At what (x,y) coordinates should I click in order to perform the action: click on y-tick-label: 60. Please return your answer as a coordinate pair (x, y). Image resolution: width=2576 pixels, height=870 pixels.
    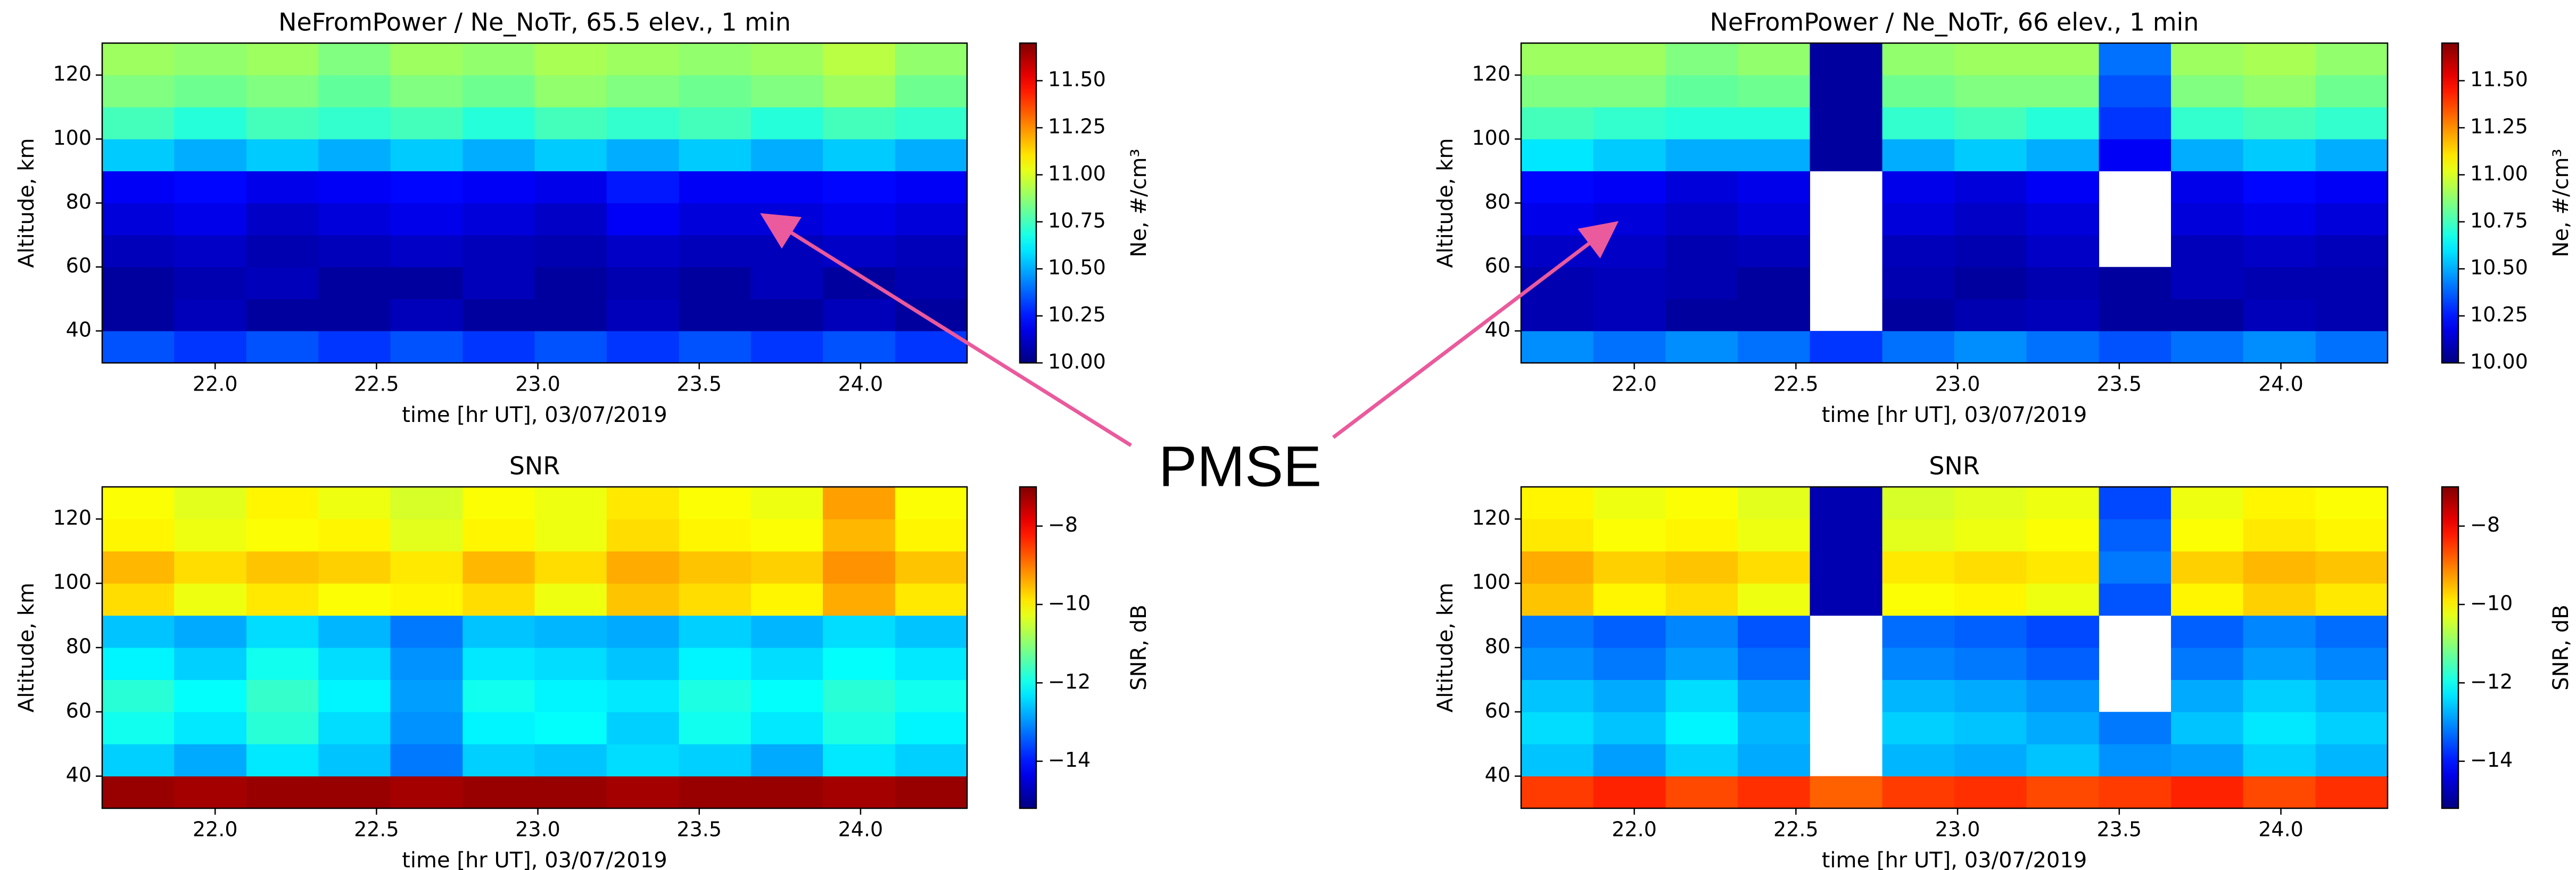
    Looking at the image, I should click on (1497, 710).